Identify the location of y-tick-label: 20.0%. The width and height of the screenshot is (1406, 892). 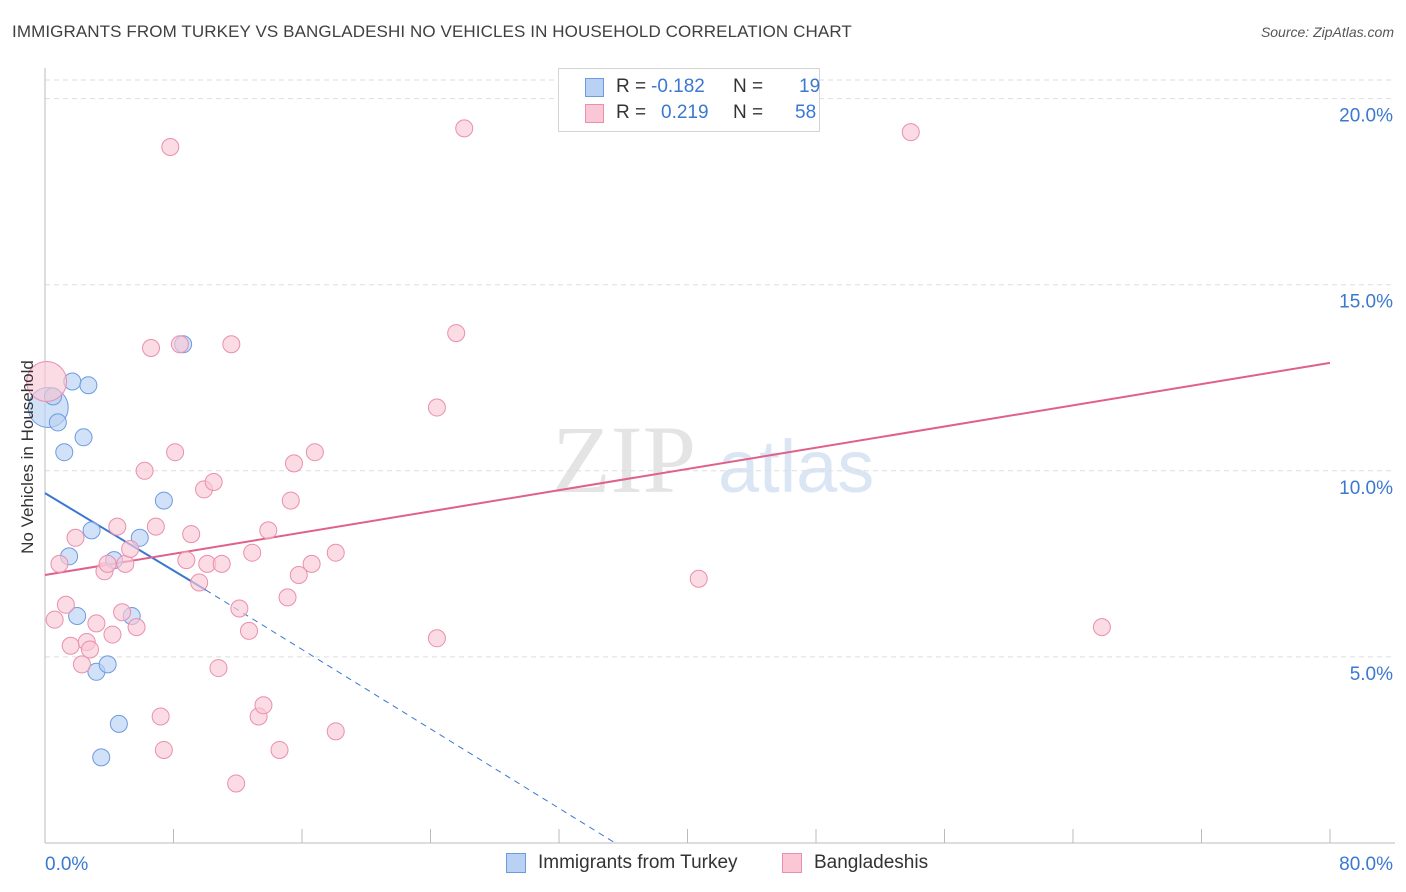
(1366, 116).